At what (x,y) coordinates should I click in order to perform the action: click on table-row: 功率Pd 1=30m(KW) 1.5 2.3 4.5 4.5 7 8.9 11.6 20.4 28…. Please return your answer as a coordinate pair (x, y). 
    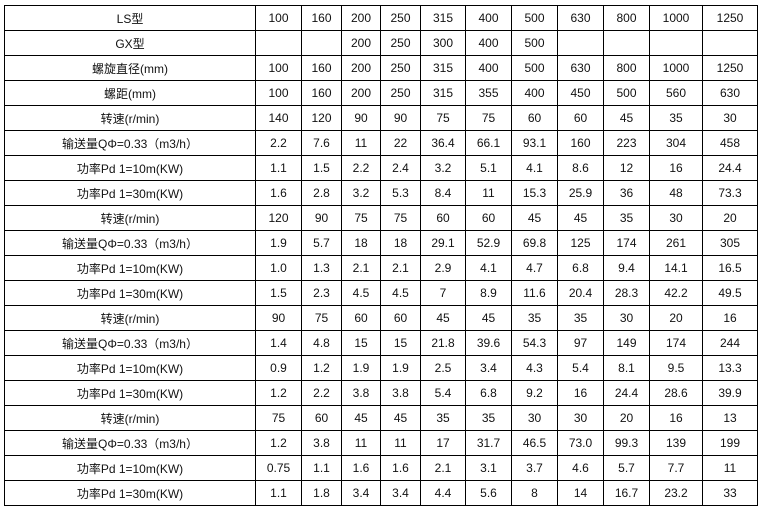
    Looking at the image, I should click on (381, 293).